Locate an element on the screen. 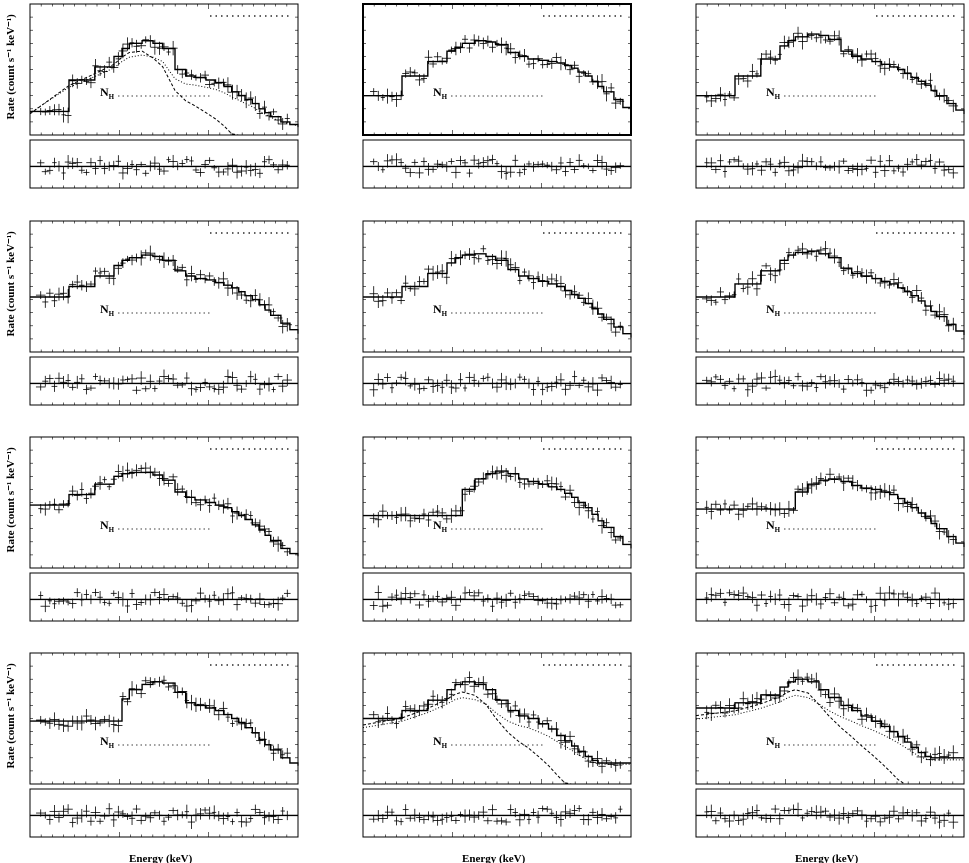  spectrum-panel-3-1: NH Energy (keV) is located at coordinates (497, 757).